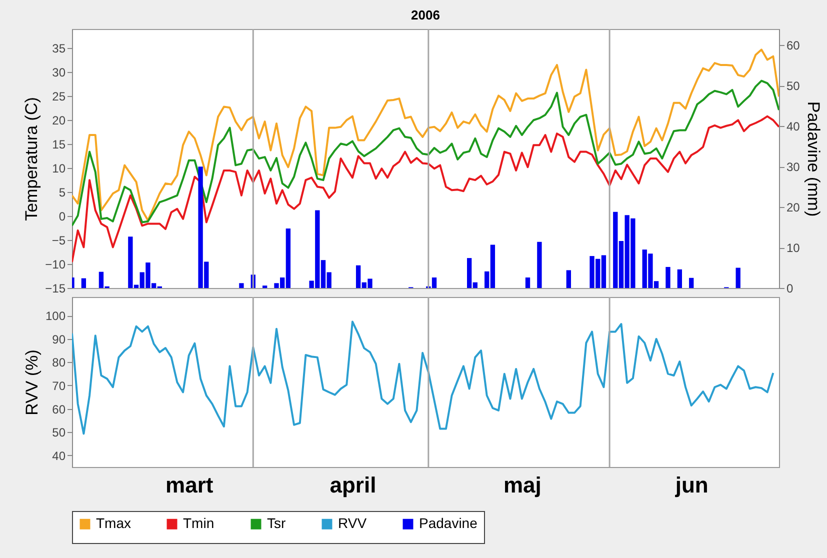 The width and height of the screenshot is (827, 558). Describe the element at coordinates (691, 485) in the screenshot. I see `x-tick-label: jun` at that location.